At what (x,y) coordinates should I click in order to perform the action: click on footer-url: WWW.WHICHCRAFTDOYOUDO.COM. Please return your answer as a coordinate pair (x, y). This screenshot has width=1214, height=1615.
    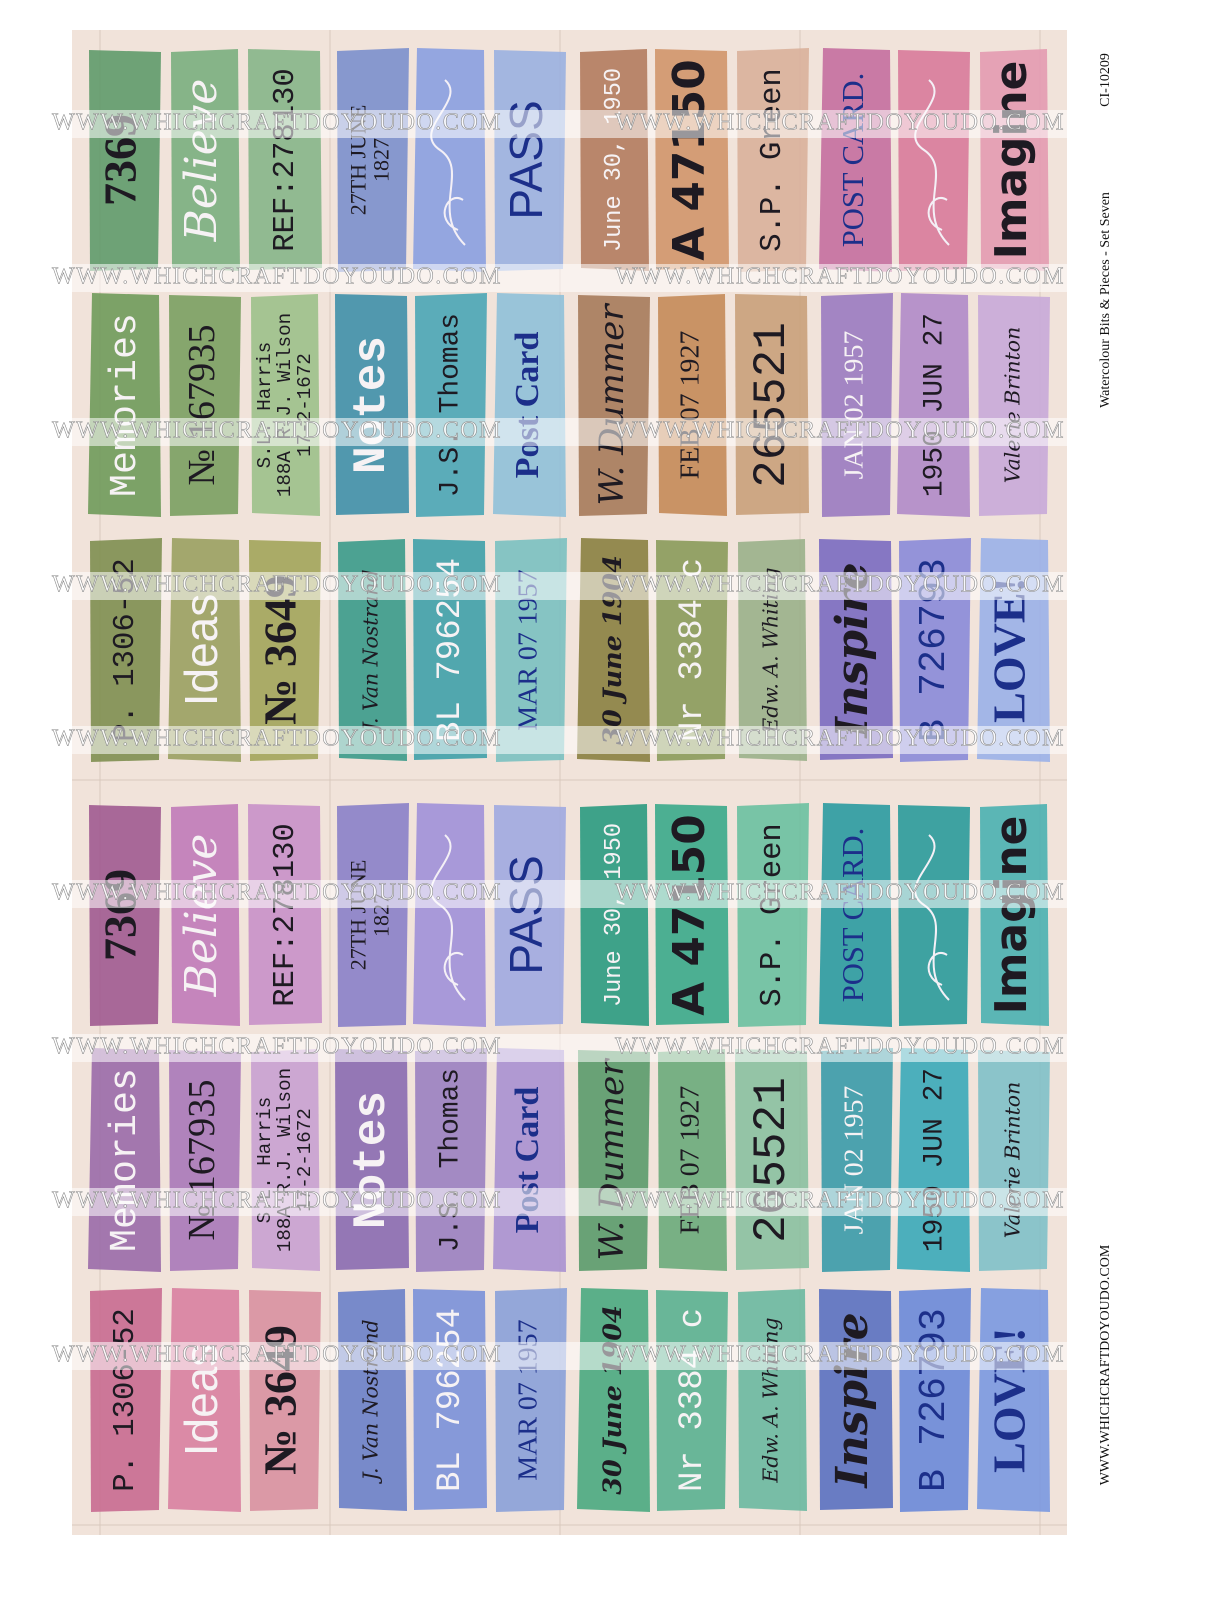
    Looking at the image, I should click on (1105, 1364).